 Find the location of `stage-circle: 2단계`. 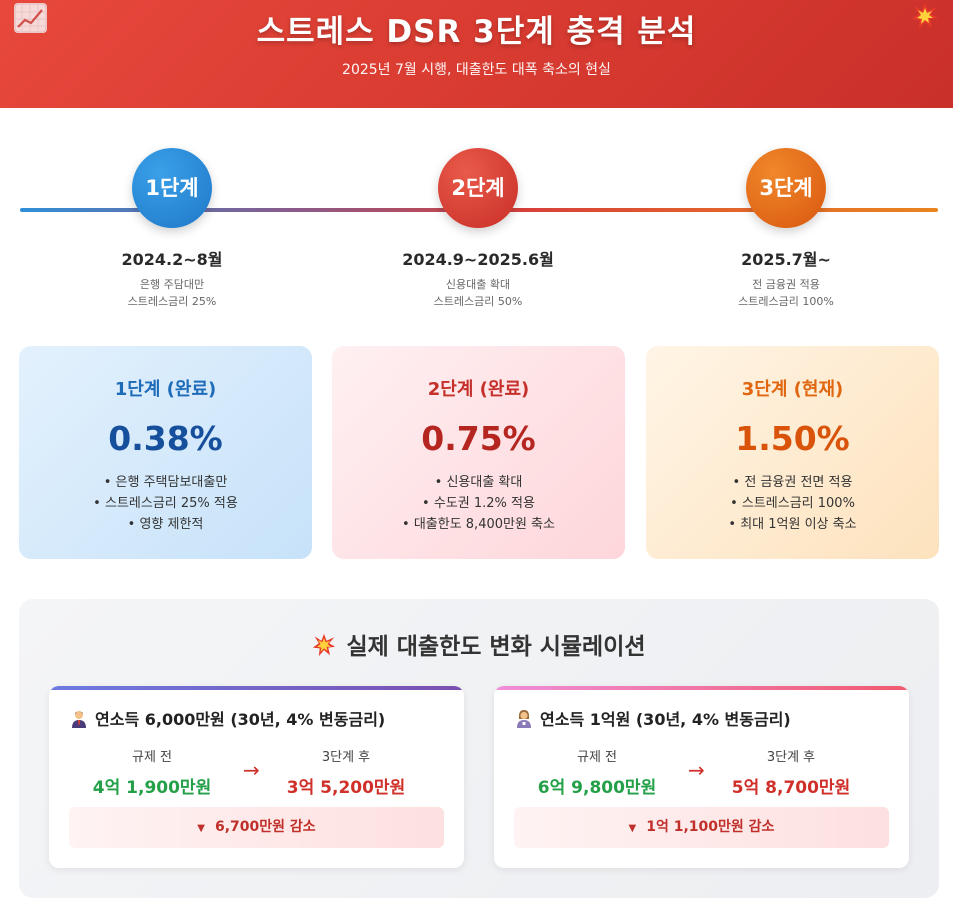

stage-circle: 2단계 is located at coordinates (478, 188).